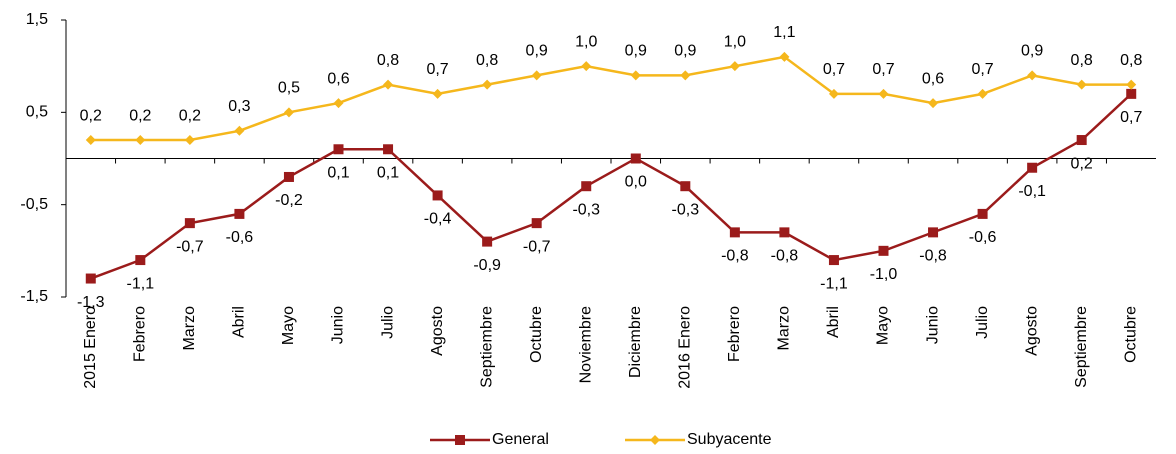 The image size is (1176, 454). I want to click on legend-label: General, so click(520, 439).